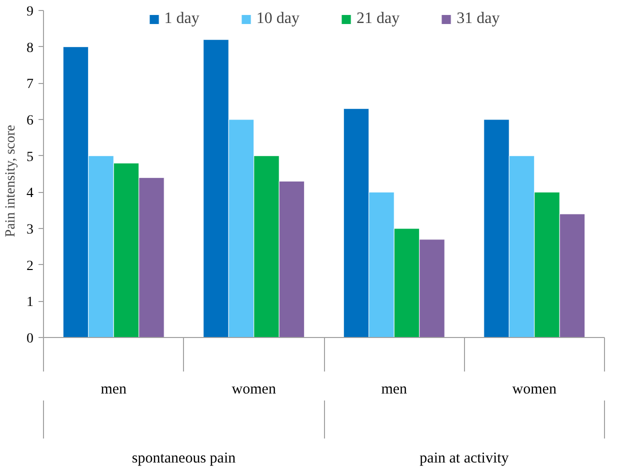 This screenshot has height=469, width=619. Describe the element at coordinates (11, 181) in the screenshot. I see `y-axis-title: Pain intensity, score` at that location.